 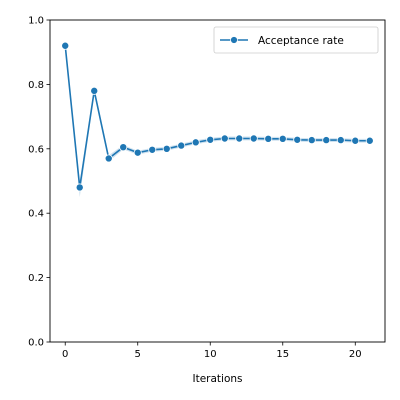 I want to click on x-tick-label: 20, so click(x=355, y=354).